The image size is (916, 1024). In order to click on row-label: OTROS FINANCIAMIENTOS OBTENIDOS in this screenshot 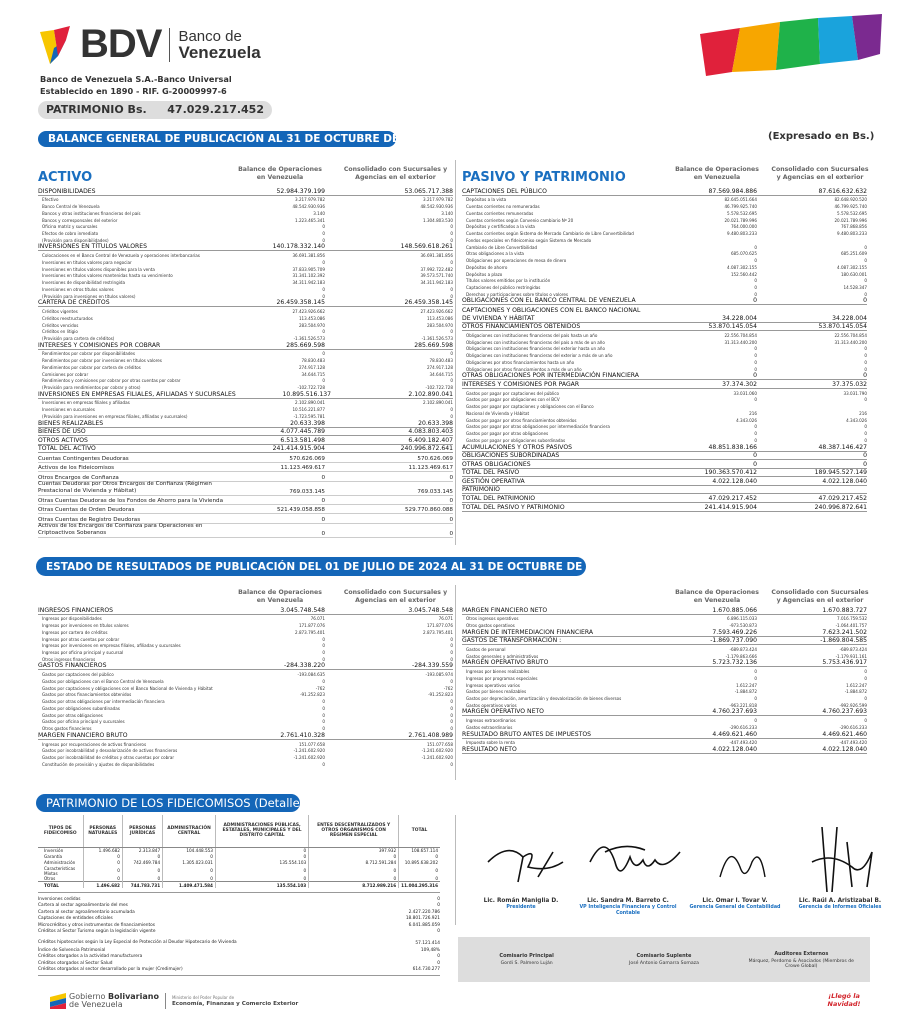, I will do `click(521, 327)`.